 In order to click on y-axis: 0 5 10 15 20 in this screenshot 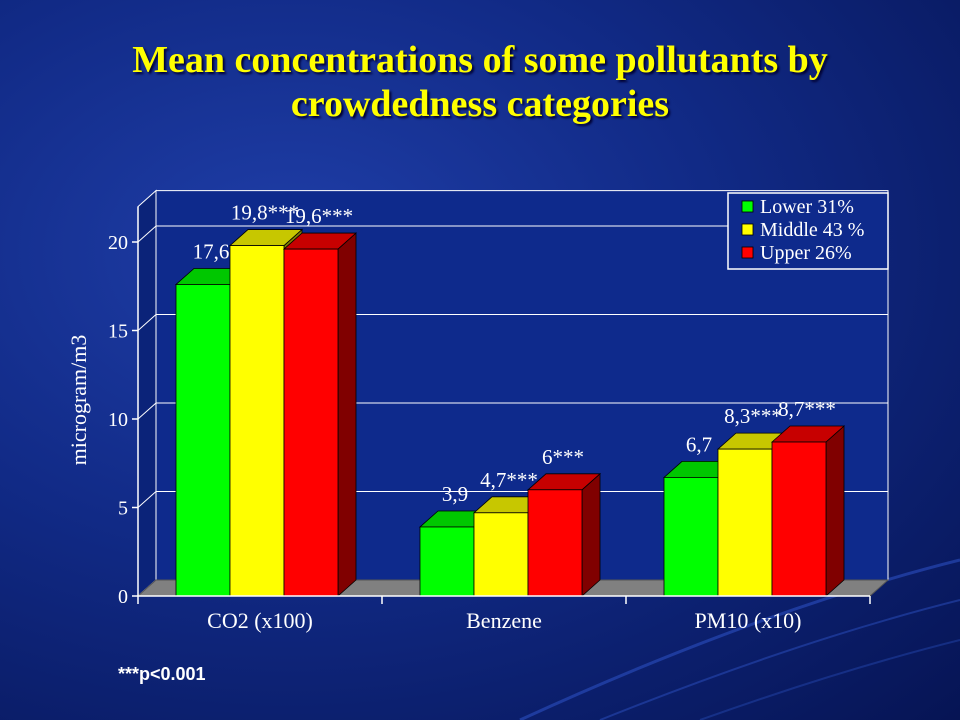, I will do `click(123, 407)`.